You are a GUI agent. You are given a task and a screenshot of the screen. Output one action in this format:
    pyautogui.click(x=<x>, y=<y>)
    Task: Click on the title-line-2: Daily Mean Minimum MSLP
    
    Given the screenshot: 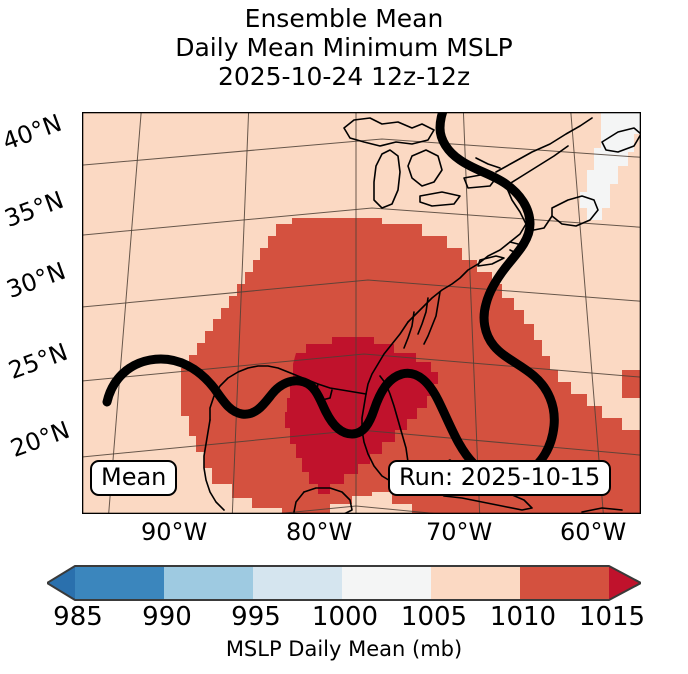 What is the action you would take?
    pyautogui.click(x=344, y=47)
    